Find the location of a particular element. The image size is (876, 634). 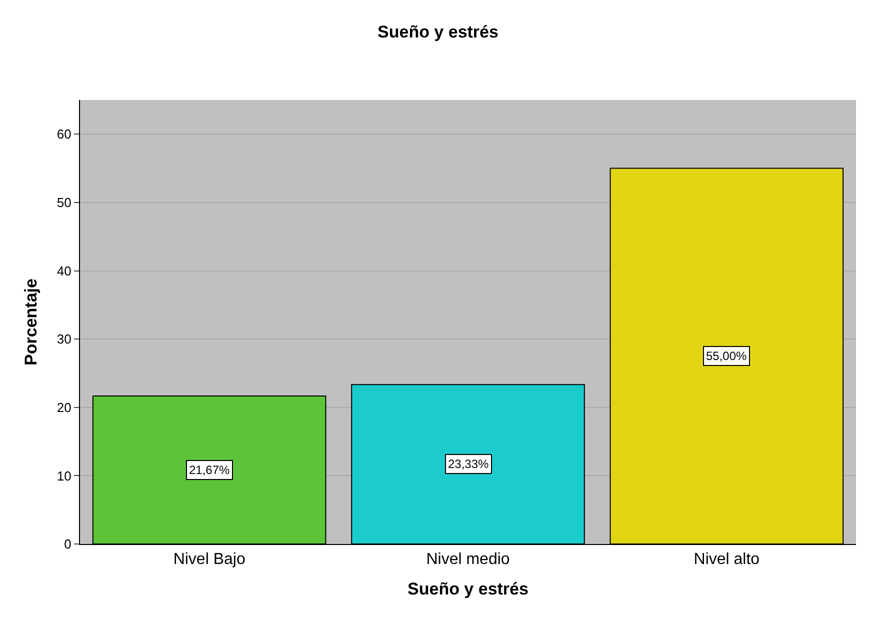

x-tick-label: Nivel medio is located at coordinates (468, 559).